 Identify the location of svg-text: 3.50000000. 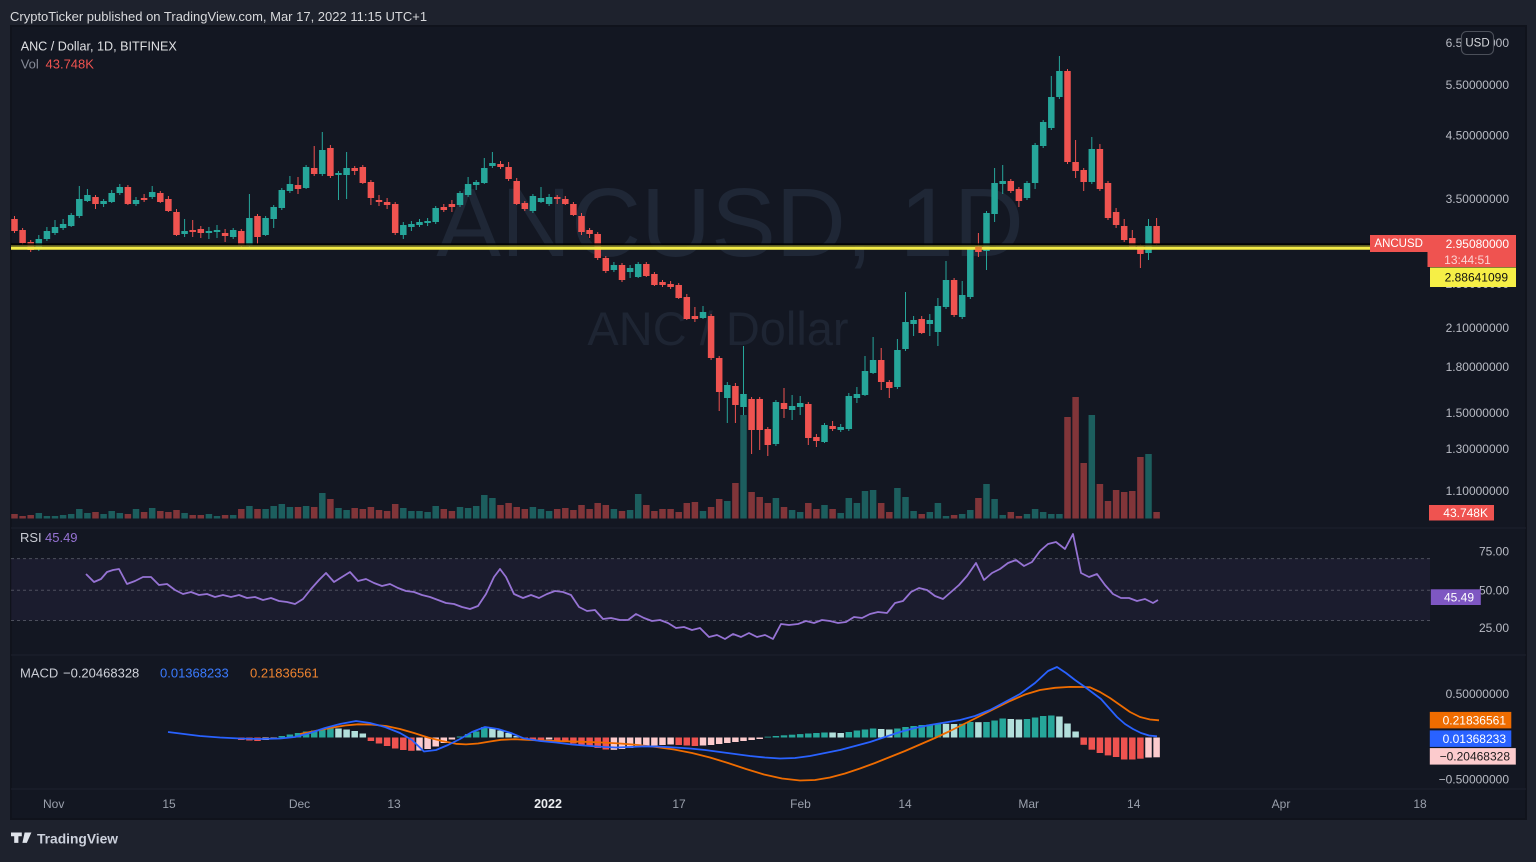
(1478, 199).